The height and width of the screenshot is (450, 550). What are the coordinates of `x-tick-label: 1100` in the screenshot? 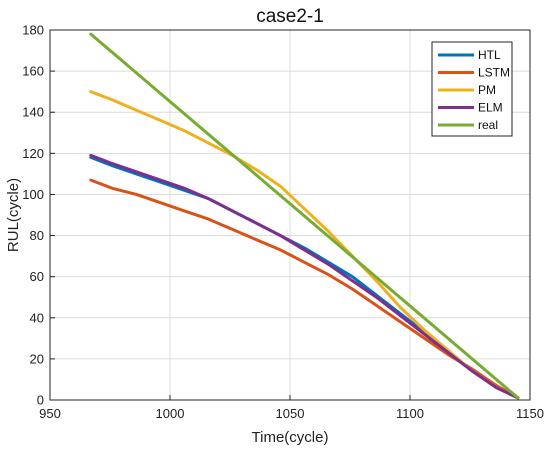 It's located at (410, 413).